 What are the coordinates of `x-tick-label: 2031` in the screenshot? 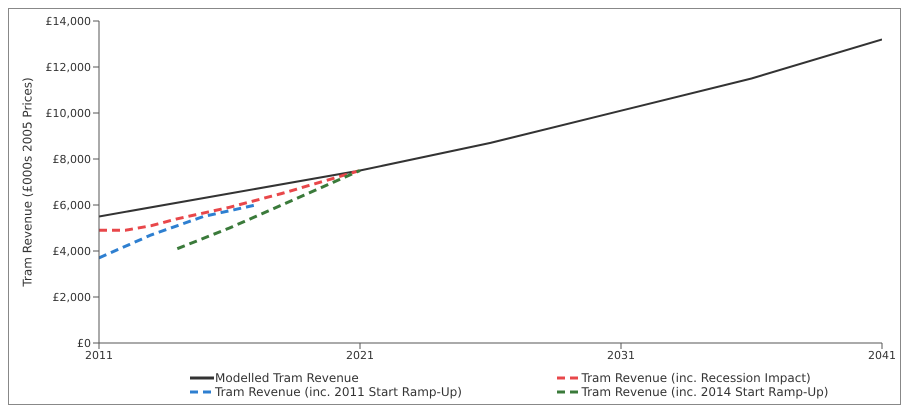 It's located at (621, 355).